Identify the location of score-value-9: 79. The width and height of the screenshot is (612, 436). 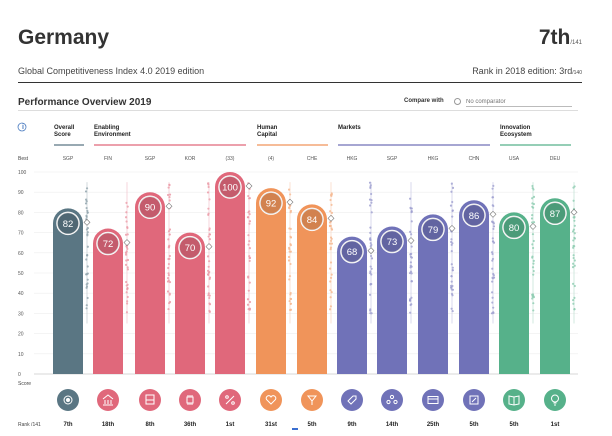
(433, 230).